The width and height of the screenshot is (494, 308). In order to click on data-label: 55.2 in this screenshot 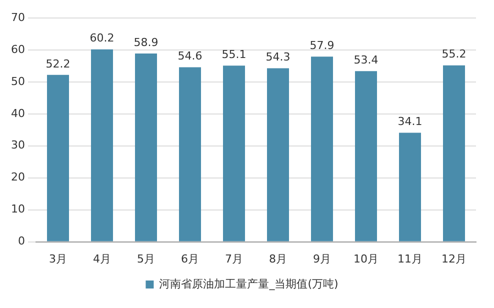, I will do `click(454, 54)`.